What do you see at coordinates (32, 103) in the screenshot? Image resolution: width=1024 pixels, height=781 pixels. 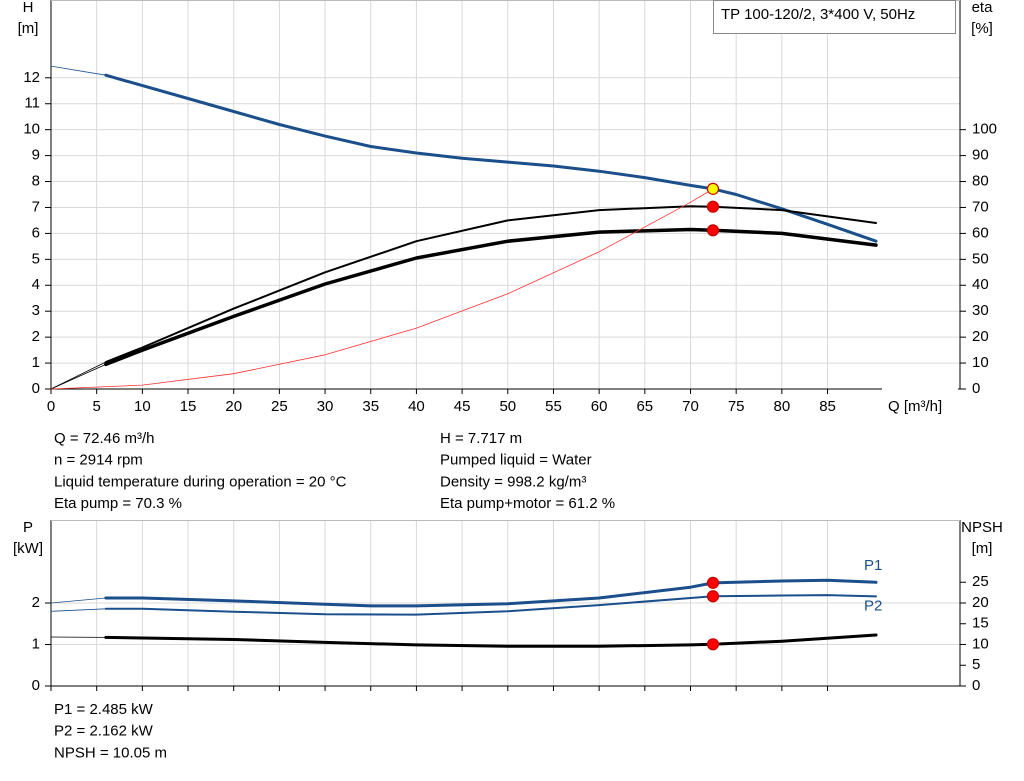 I see `y-tick-label: 11` at bounding box center [32, 103].